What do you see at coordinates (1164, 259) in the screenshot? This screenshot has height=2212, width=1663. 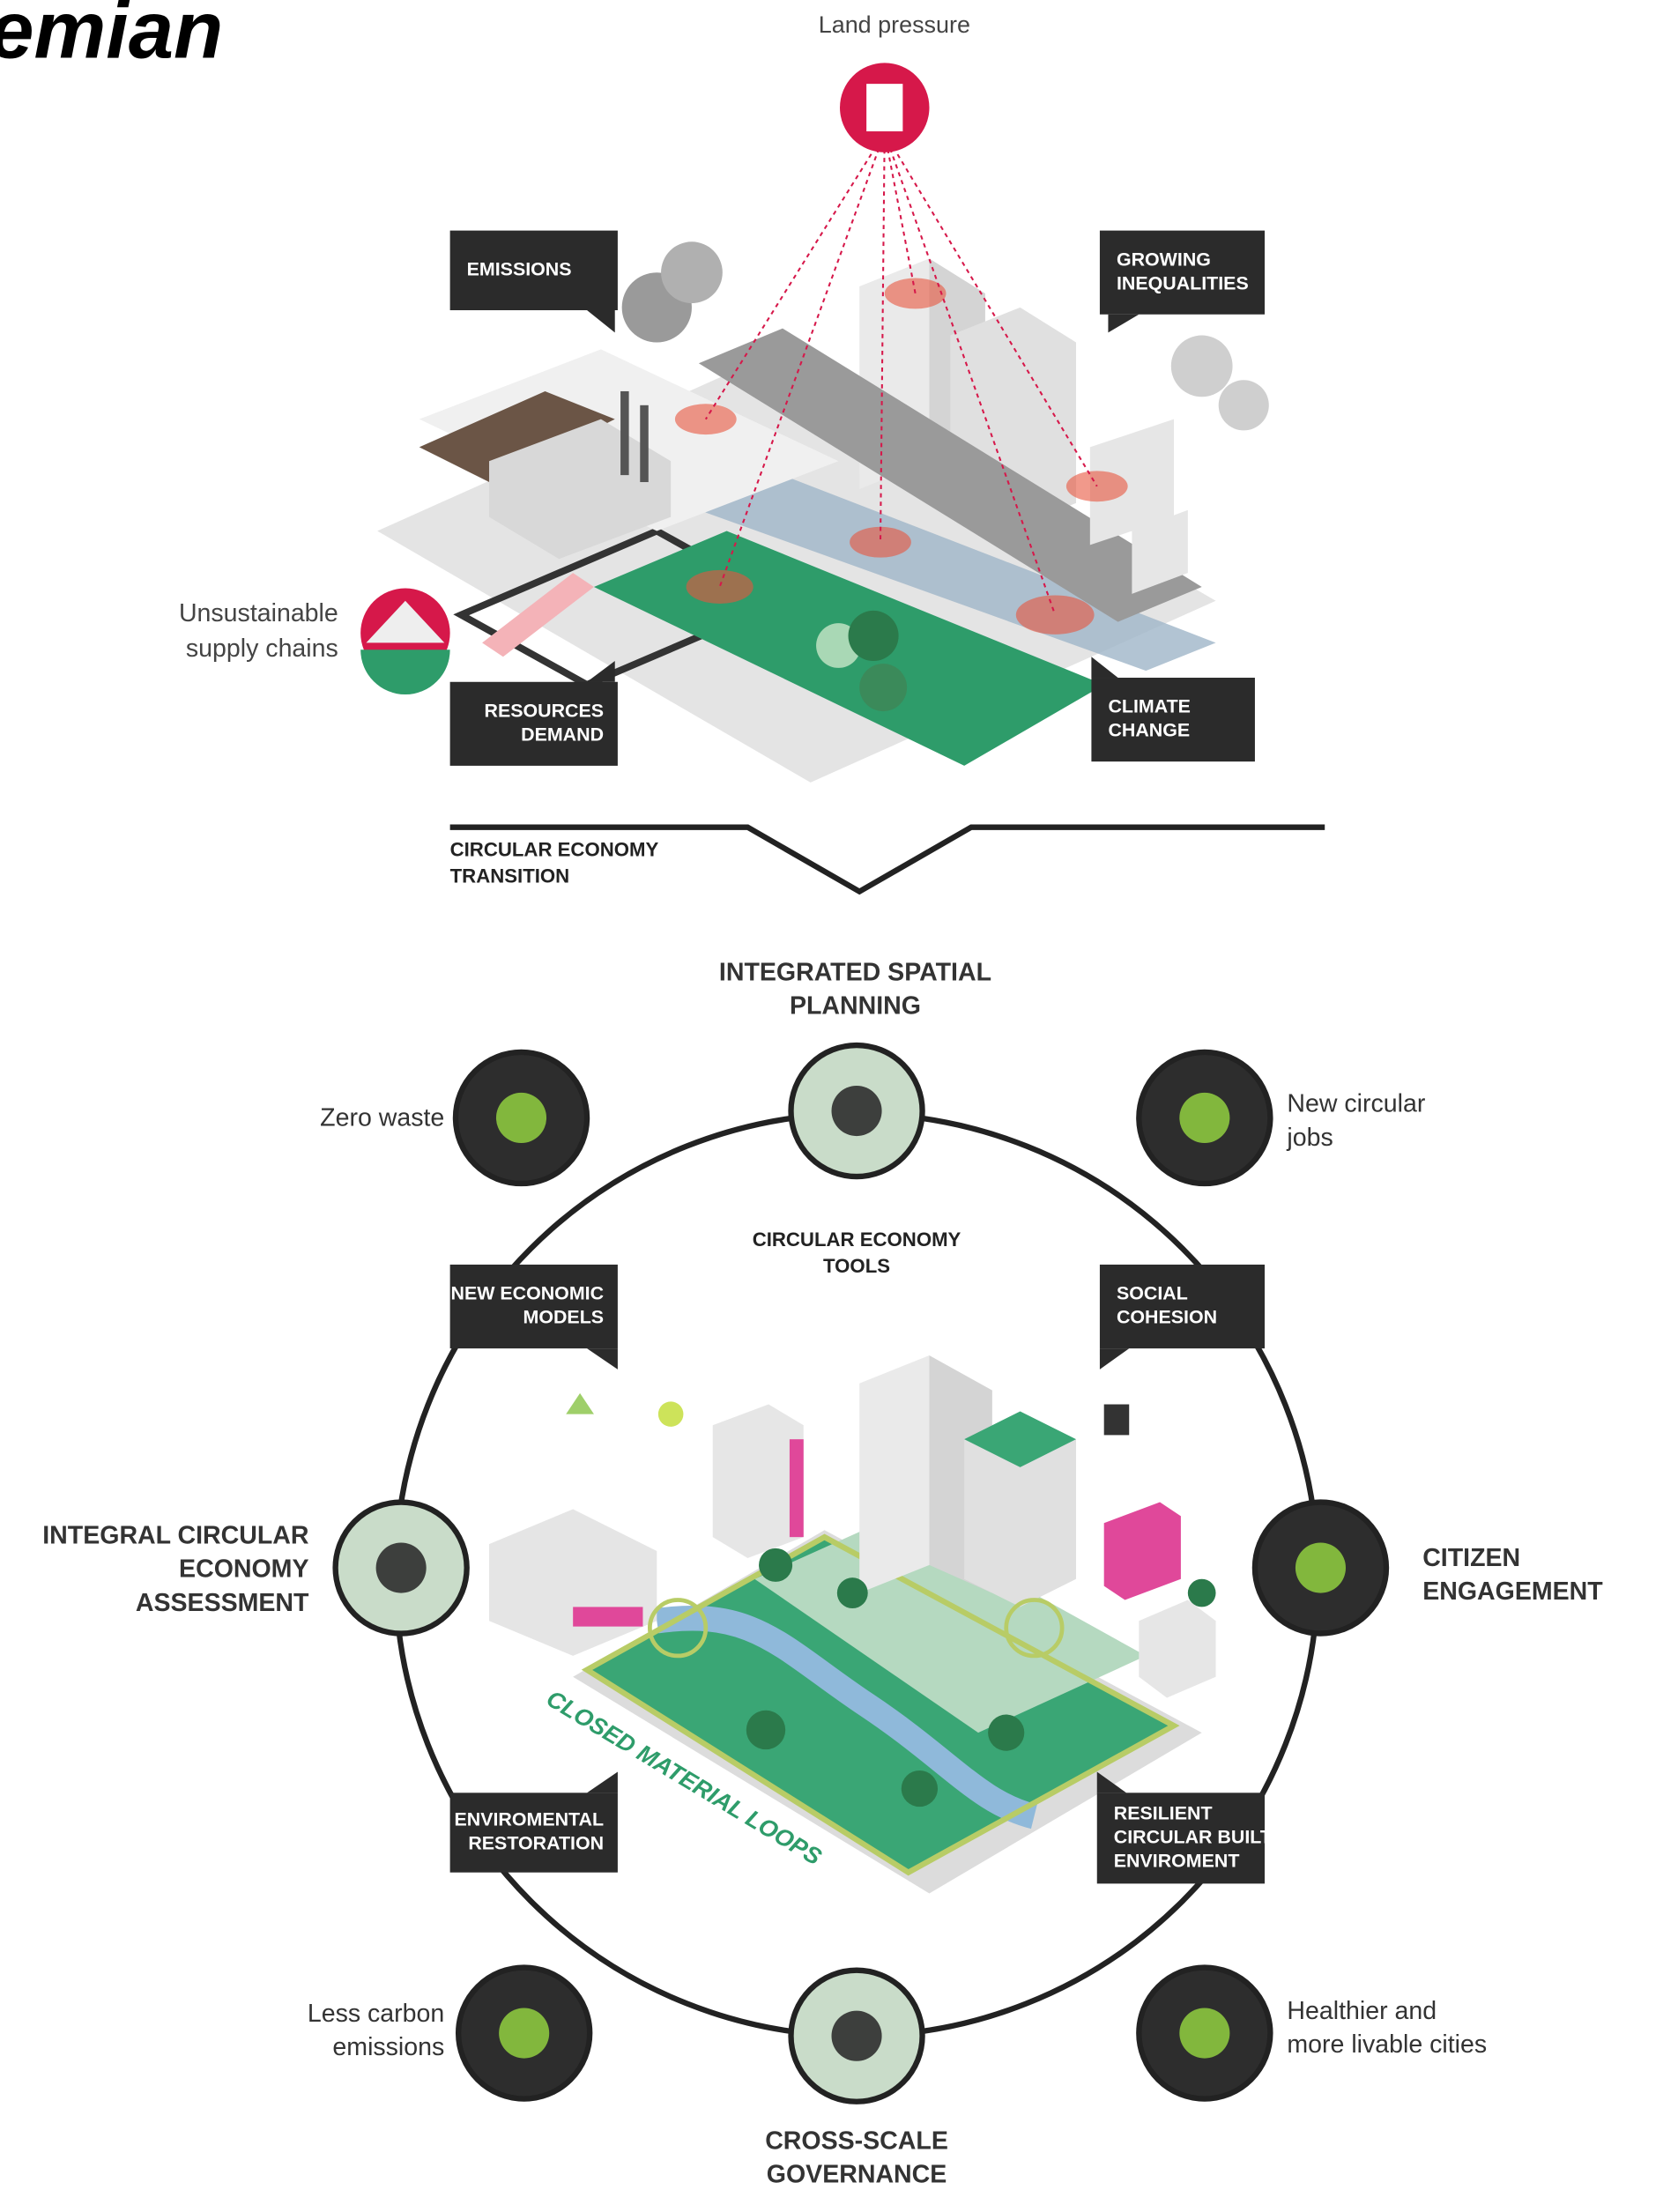 I see `box-label: GROWING` at bounding box center [1164, 259].